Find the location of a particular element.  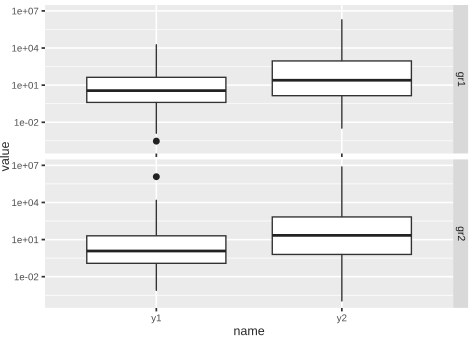

text: gr2 is located at coordinates (461, 233).